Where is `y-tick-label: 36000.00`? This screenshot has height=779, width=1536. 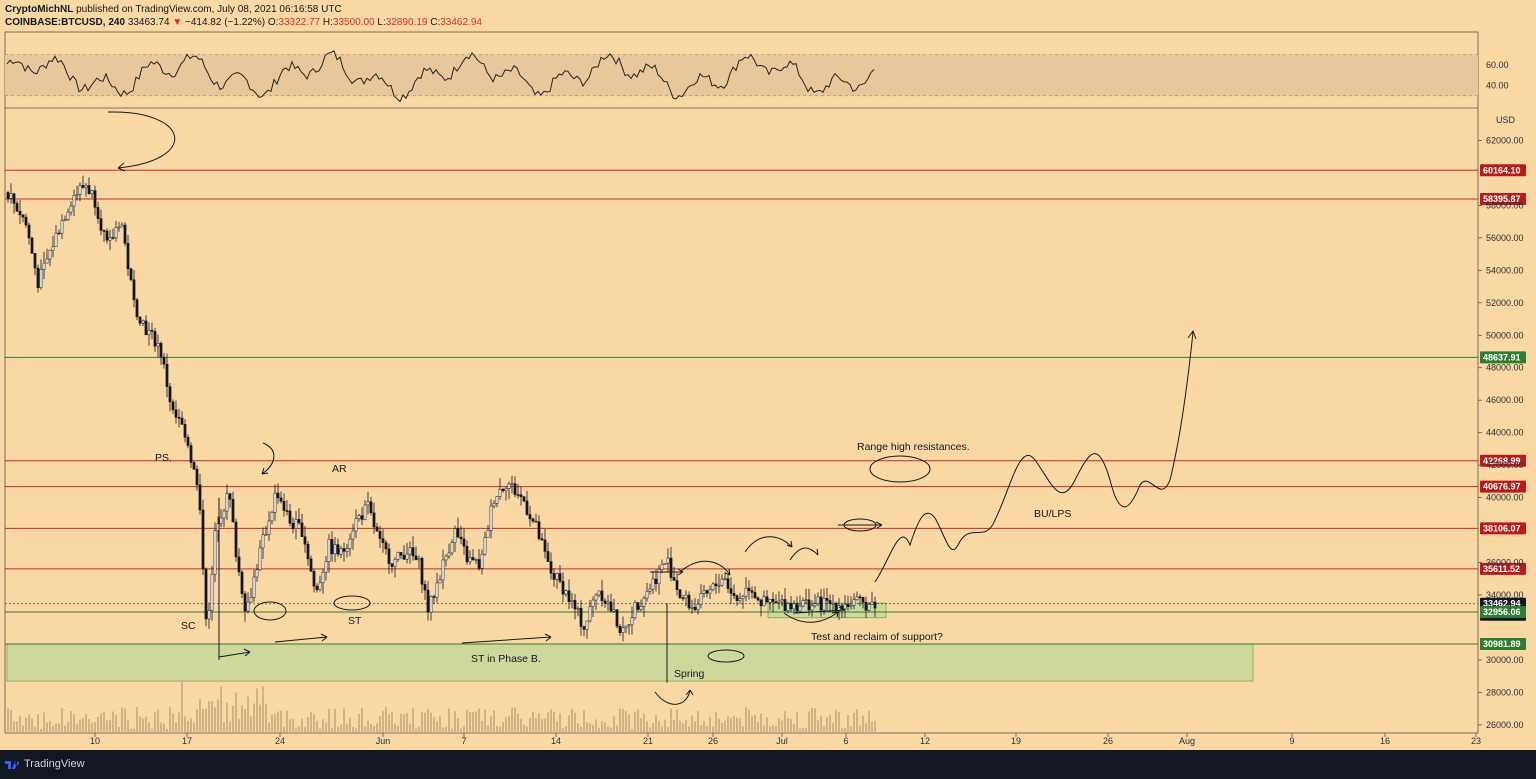 y-tick-label: 36000.00 is located at coordinates (1505, 563).